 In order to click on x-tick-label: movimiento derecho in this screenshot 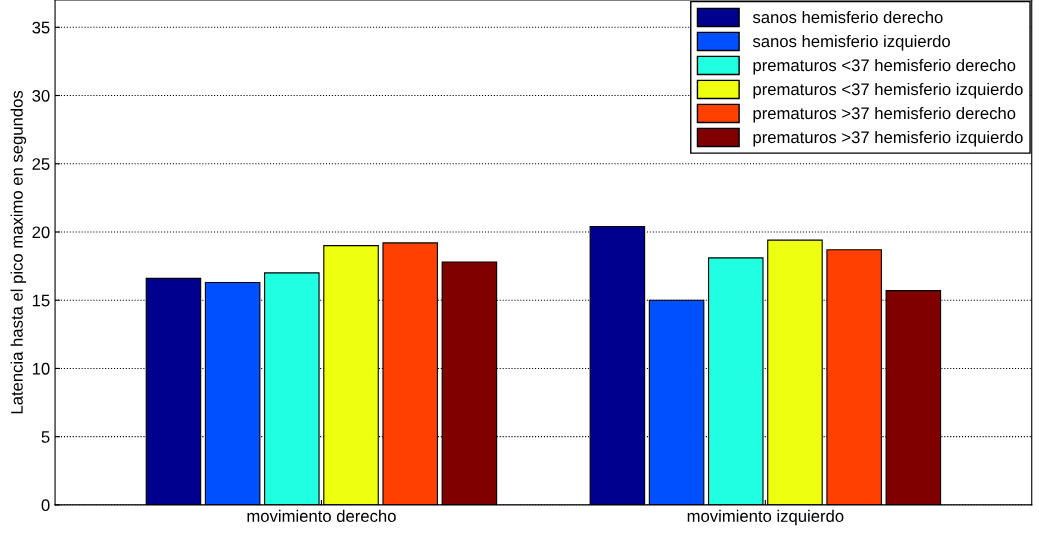, I will do `click(321, 515)`.